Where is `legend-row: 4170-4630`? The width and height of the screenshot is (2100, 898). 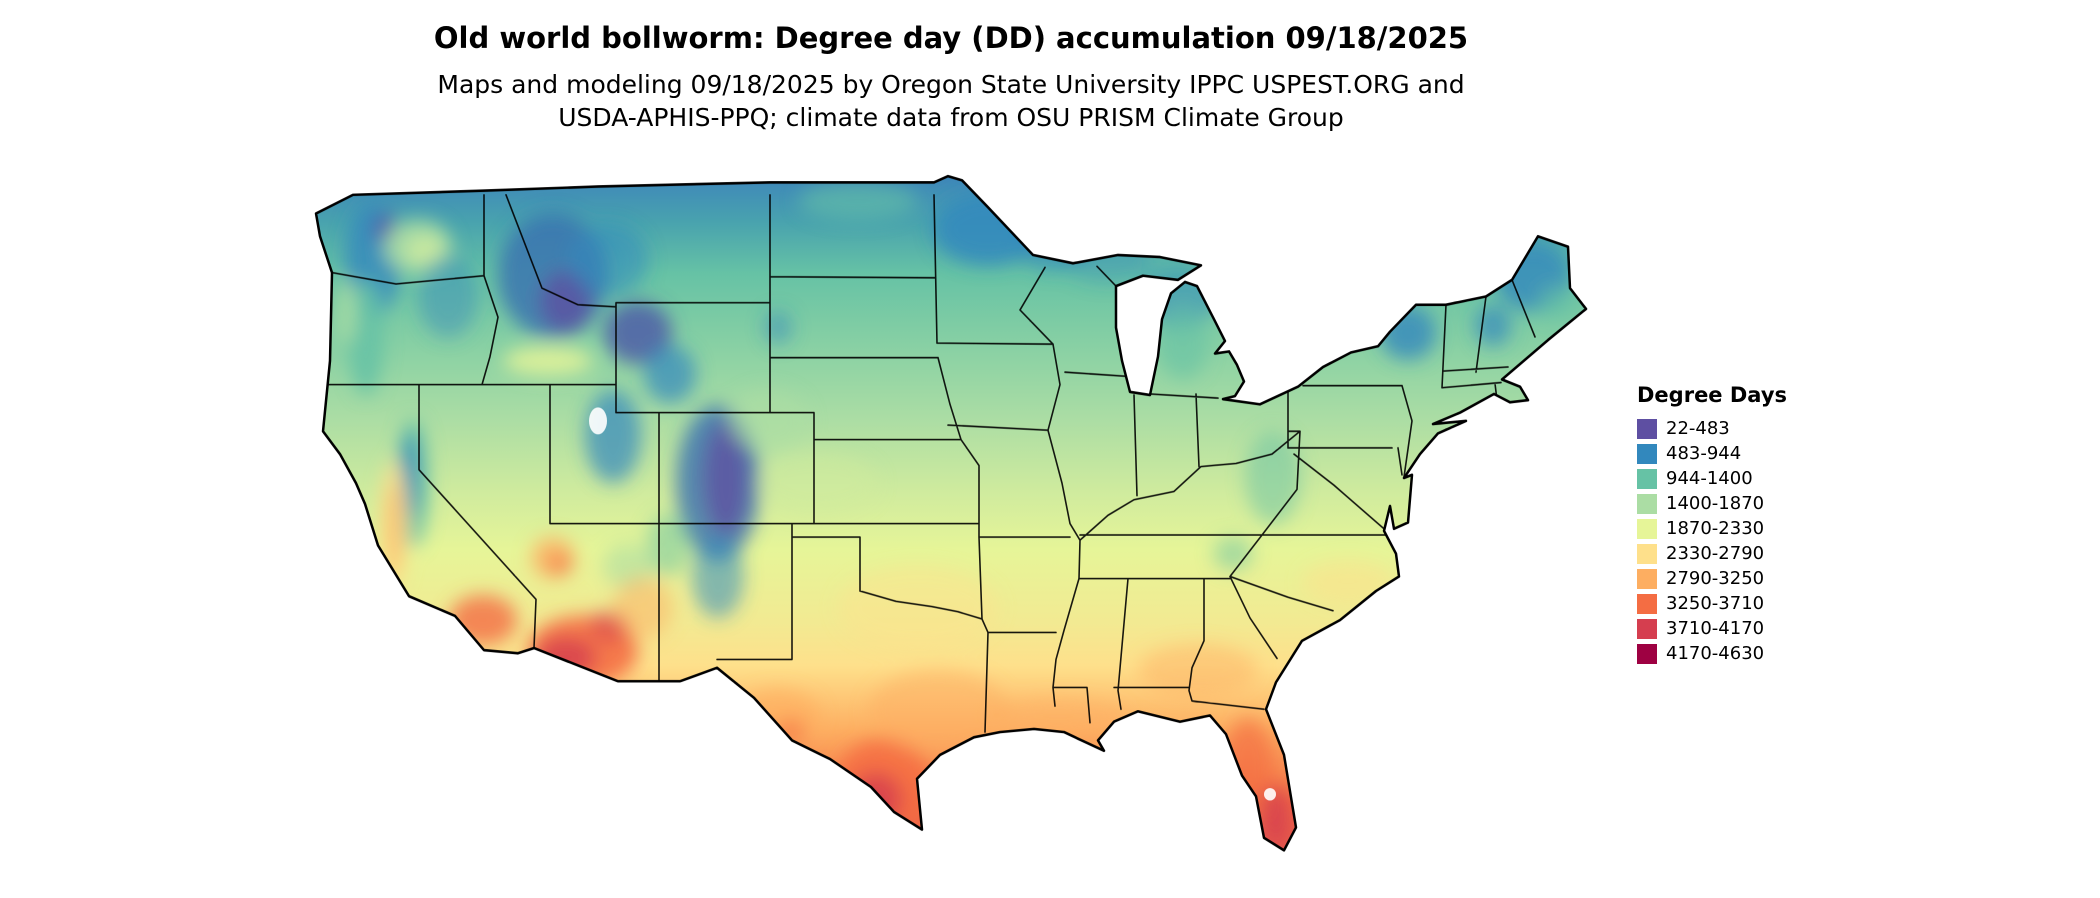 legend-row: 4170-4630 is located at coordinates (1712, 653).